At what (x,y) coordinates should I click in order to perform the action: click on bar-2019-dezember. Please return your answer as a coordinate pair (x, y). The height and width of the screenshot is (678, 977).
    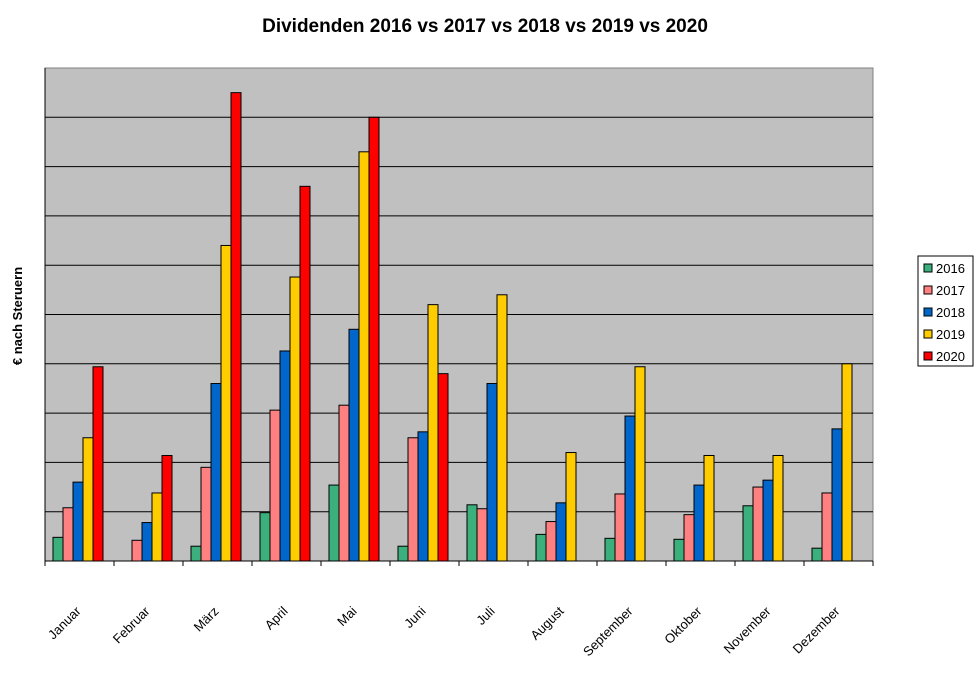
    Looking at the image, I should click on (847, 462).